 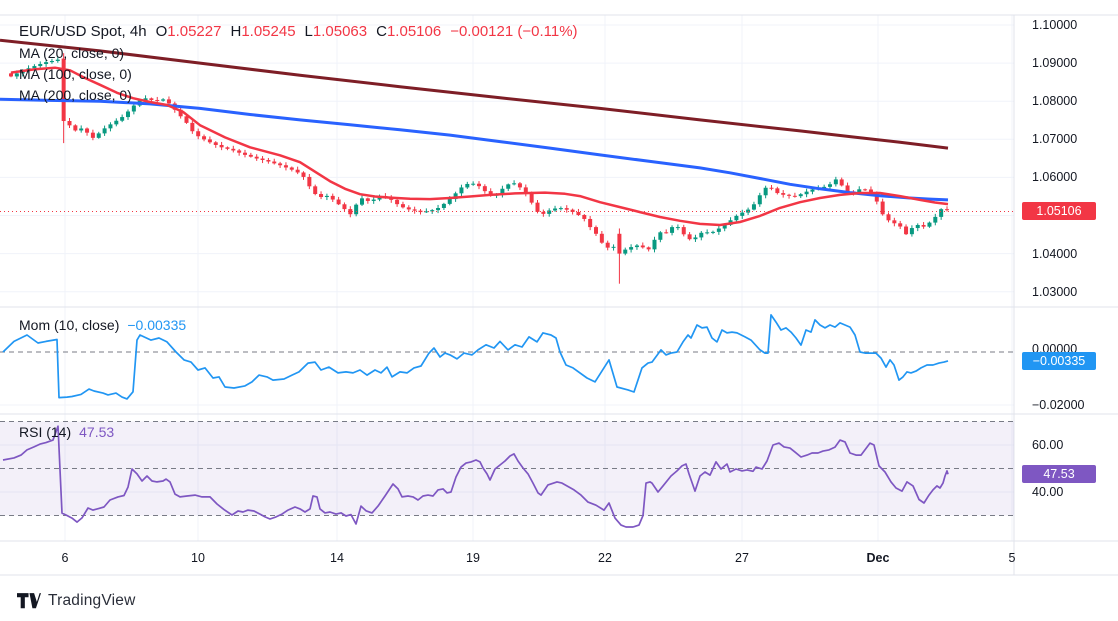 I want to click on legend-ma100: MA (100, close, 0), so click(x=75, y=74).